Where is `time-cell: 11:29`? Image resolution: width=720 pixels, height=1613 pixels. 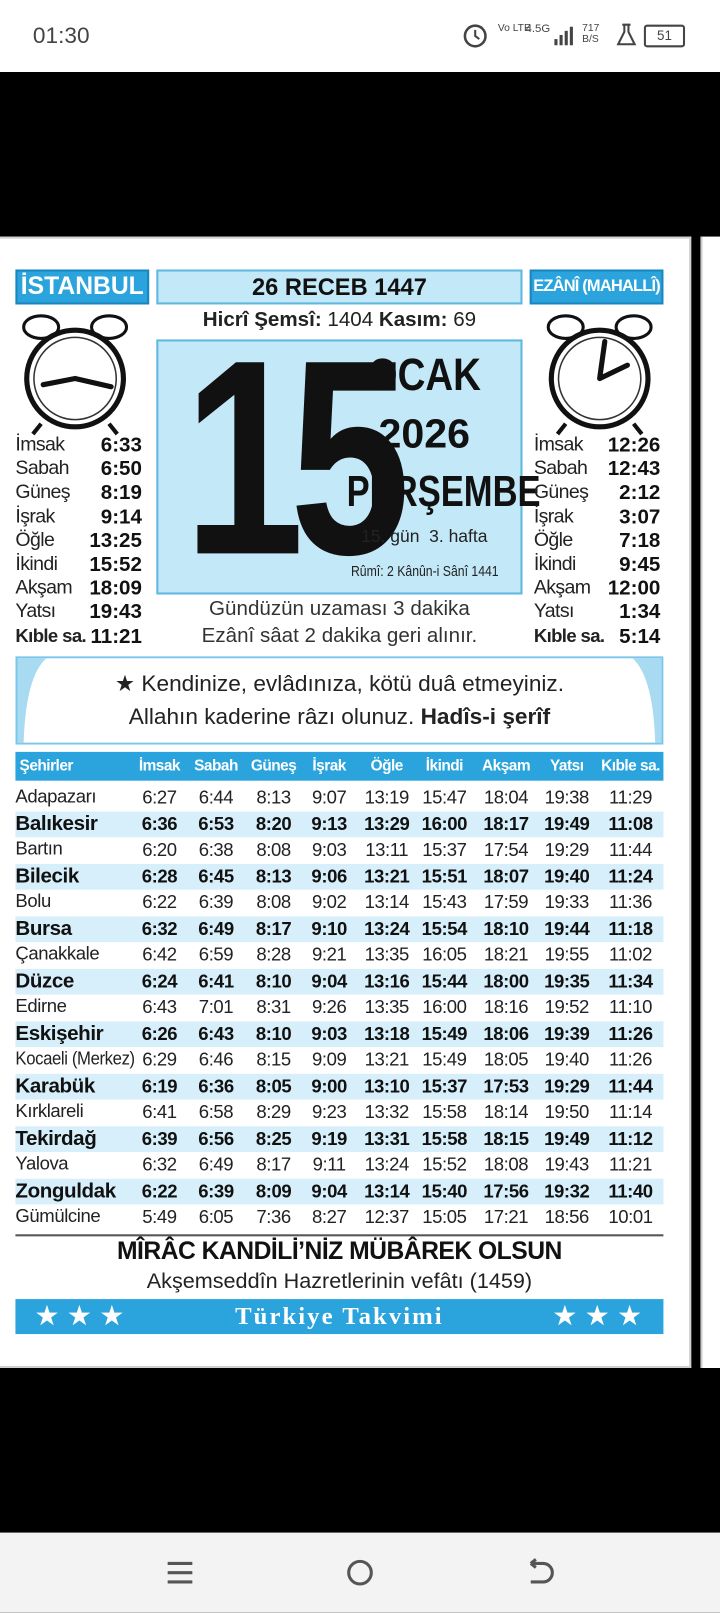
time-cell: 11:29 is located at coordinates (630, 797).